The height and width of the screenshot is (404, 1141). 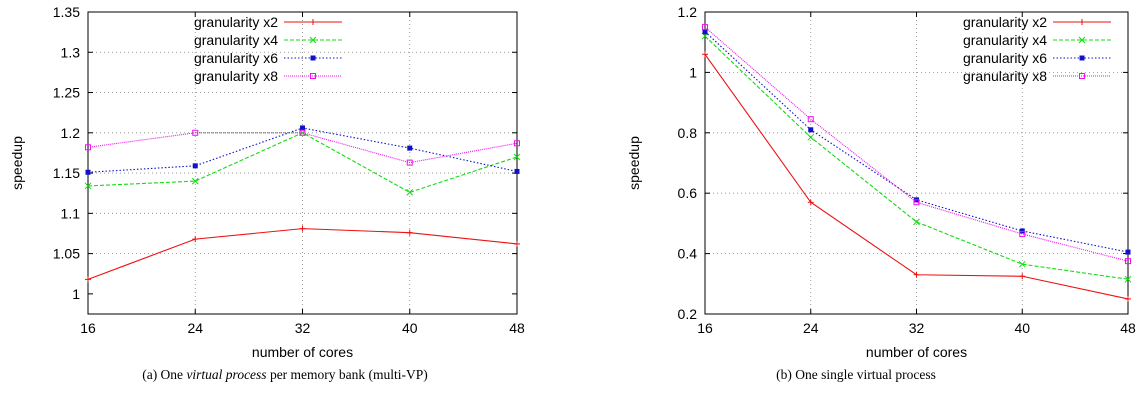 What do you see at coordinates (236, 40) in the screenshot?
I see `chart-a-legend-label-2: granularity x4` at bounding box center [236, 40].